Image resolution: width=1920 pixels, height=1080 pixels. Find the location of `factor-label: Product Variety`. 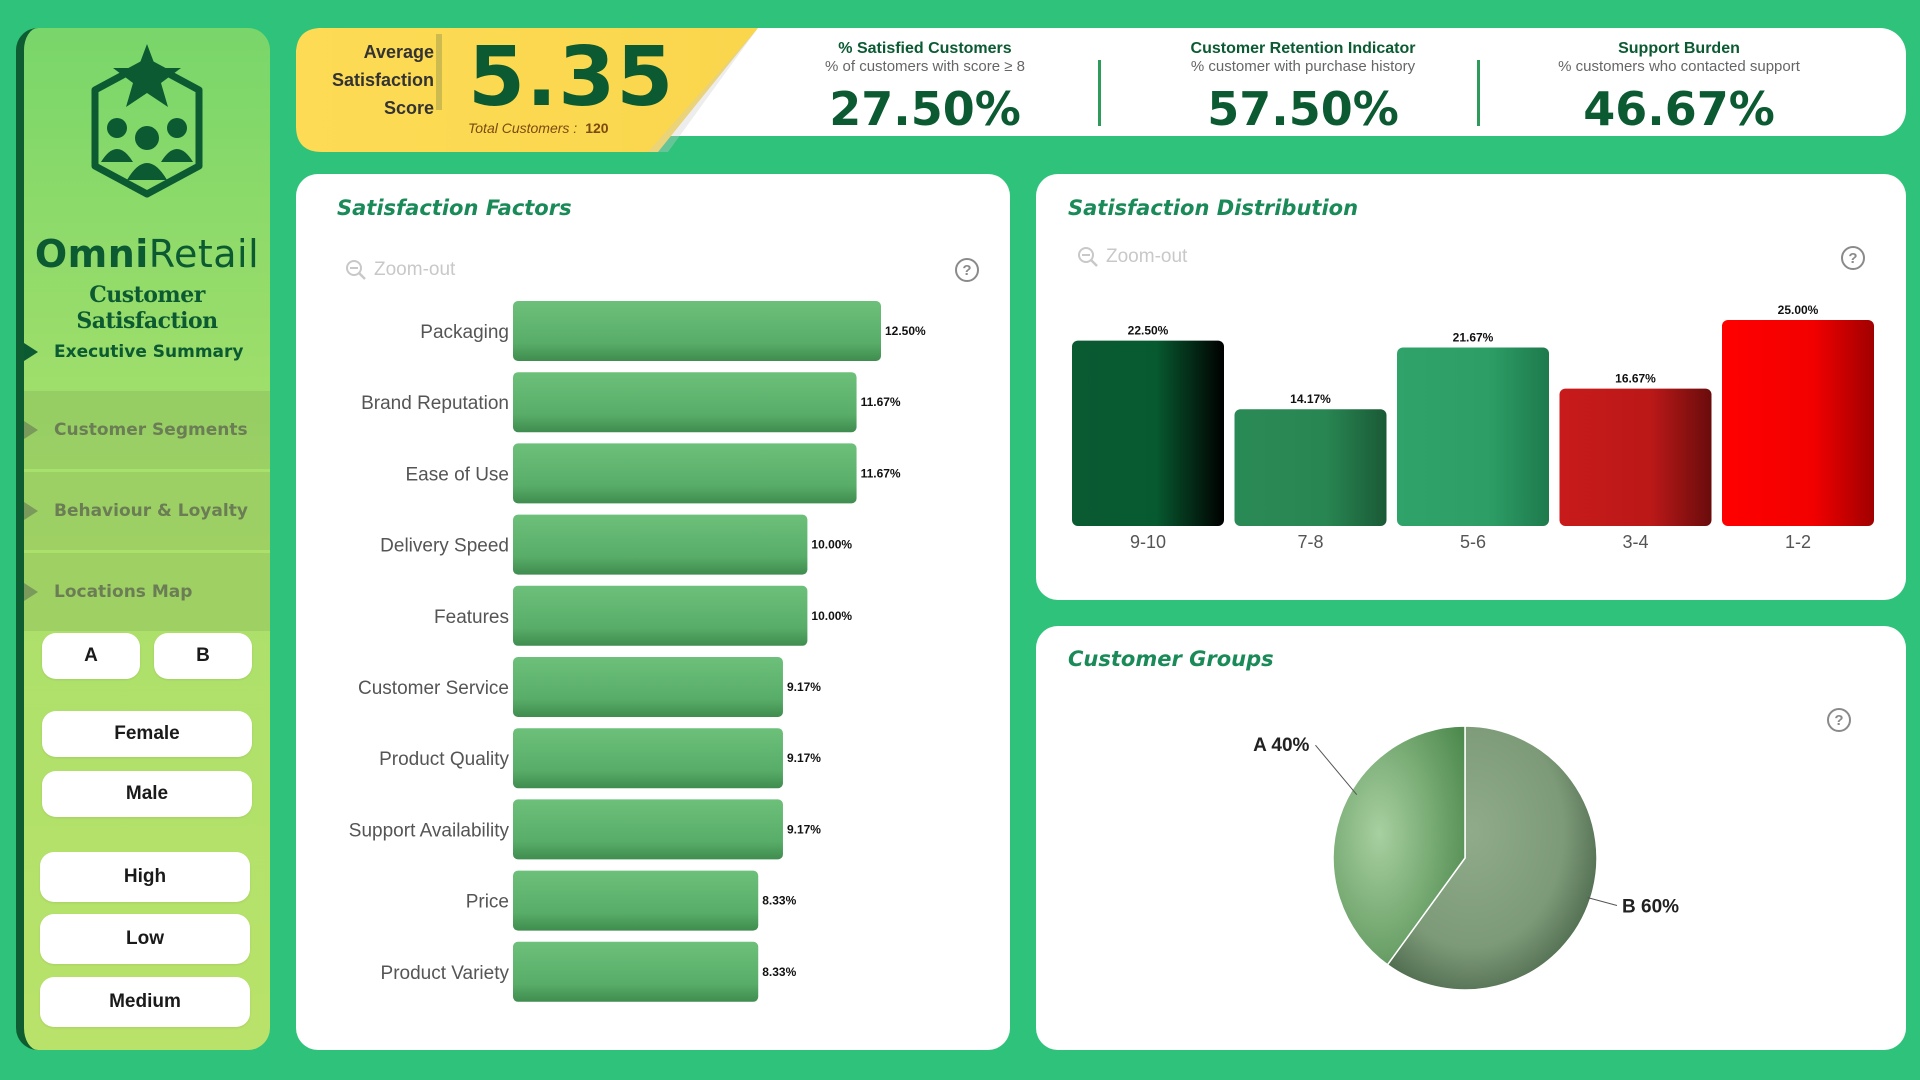

factor-label: Product Variety is located at coordinates (445, 973).